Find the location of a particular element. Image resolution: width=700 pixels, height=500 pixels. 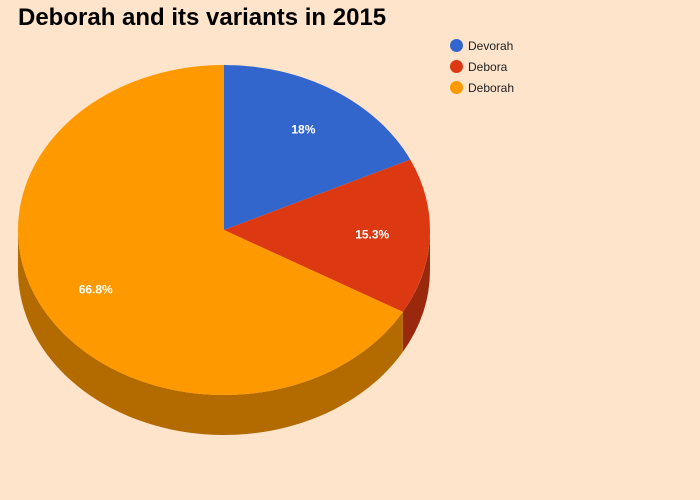

slice-label-debora: 15.3% is located at coordinates (372, 235).